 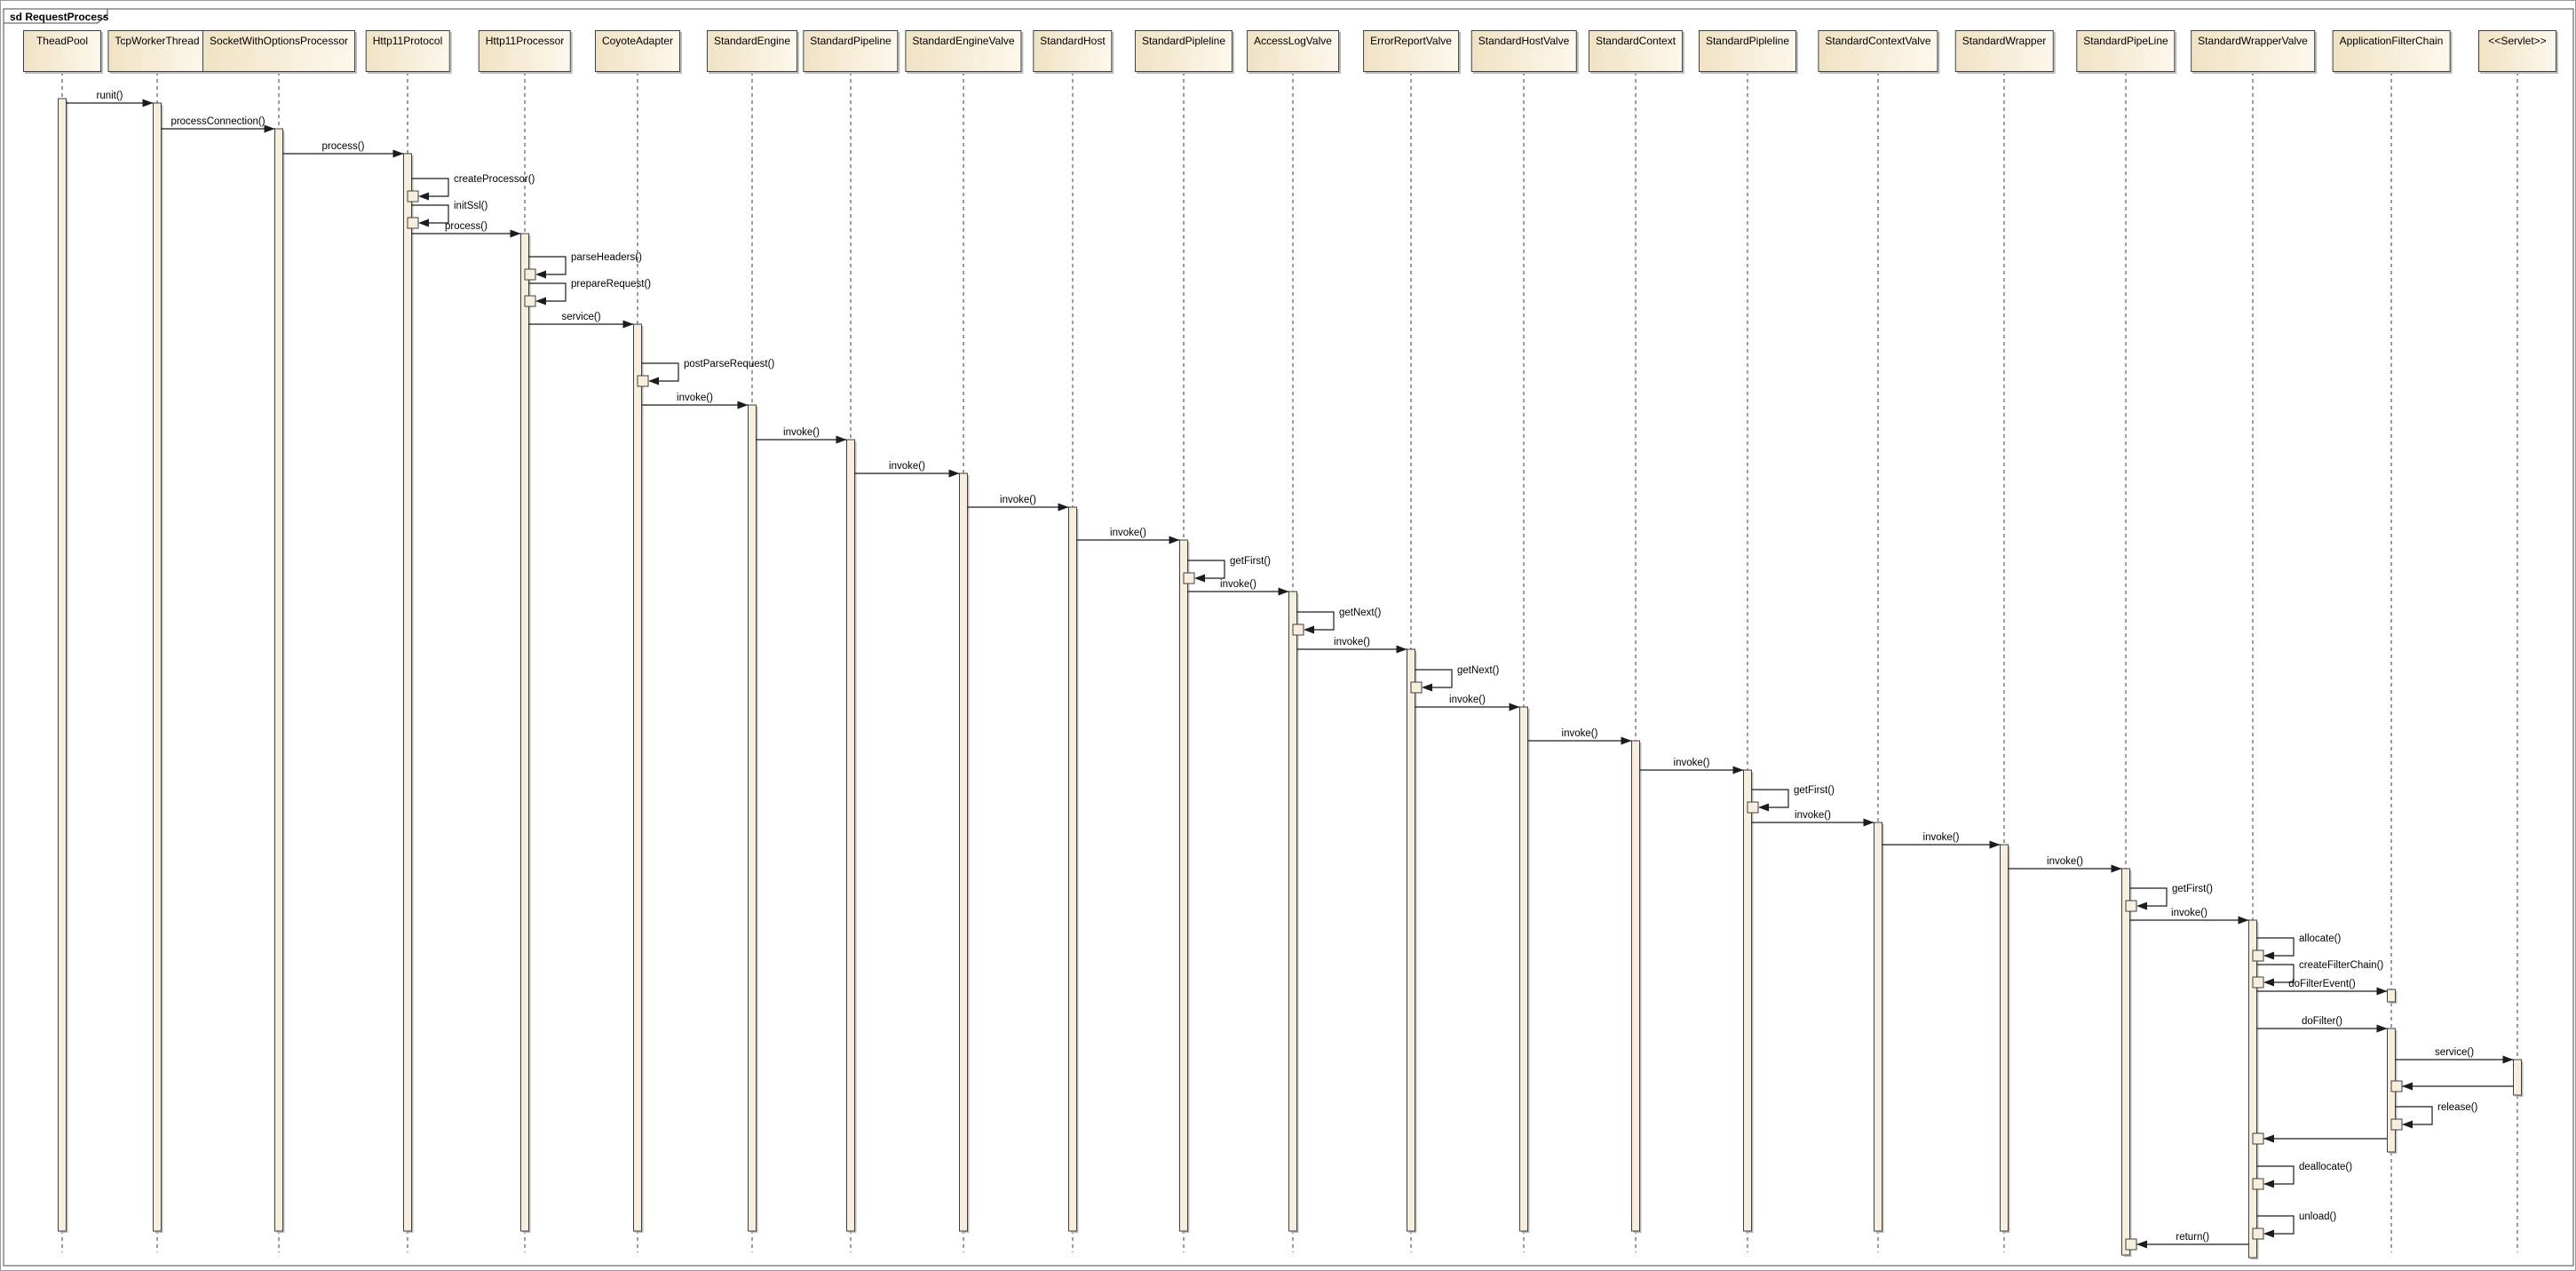 I want to click on lifeline-header: StandardEngineValve, so click(x=964, y=51).